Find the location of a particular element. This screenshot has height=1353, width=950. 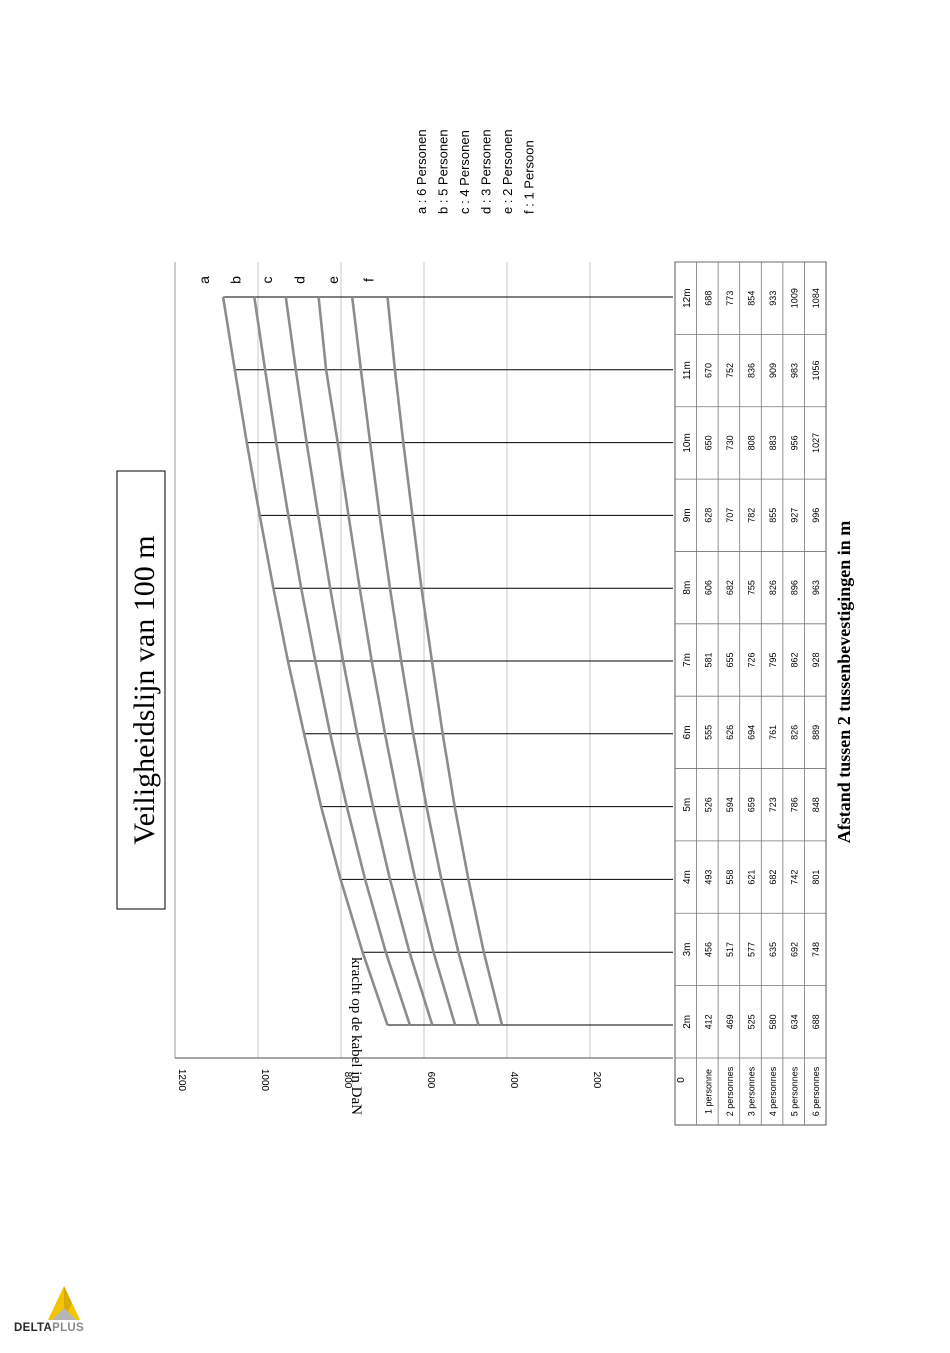

table-value: 933 is located at coordinates (773, 298).